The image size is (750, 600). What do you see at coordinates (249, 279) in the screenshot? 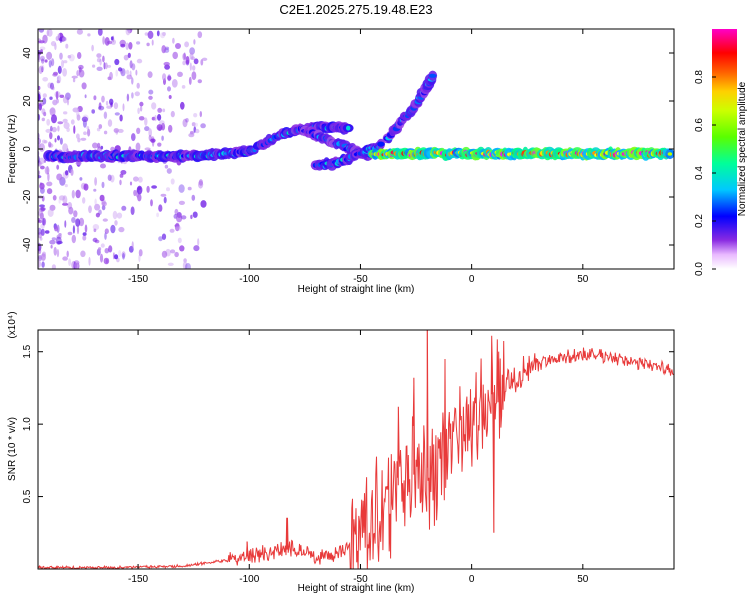
I see `x-tick-label: -100` at bounding box center [249, 279].